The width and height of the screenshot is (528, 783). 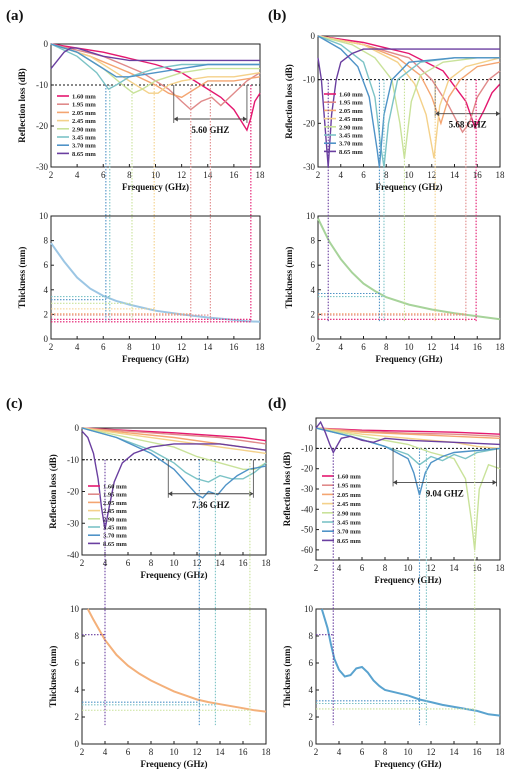 I want to click on panel-a-th-ytick-label: 10, so click(x=44, y=216).